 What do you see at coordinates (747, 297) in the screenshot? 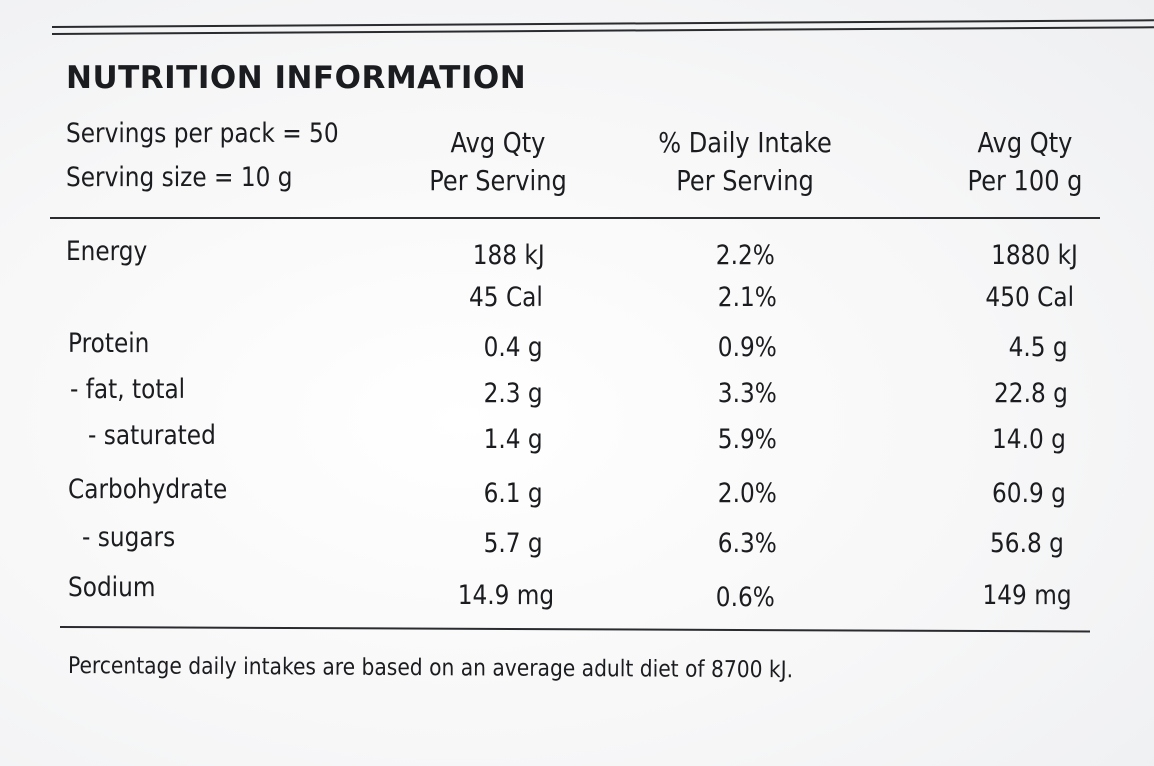
I see `table-cell-daily-intake: 2.1%` at bounding box center [747, 297].